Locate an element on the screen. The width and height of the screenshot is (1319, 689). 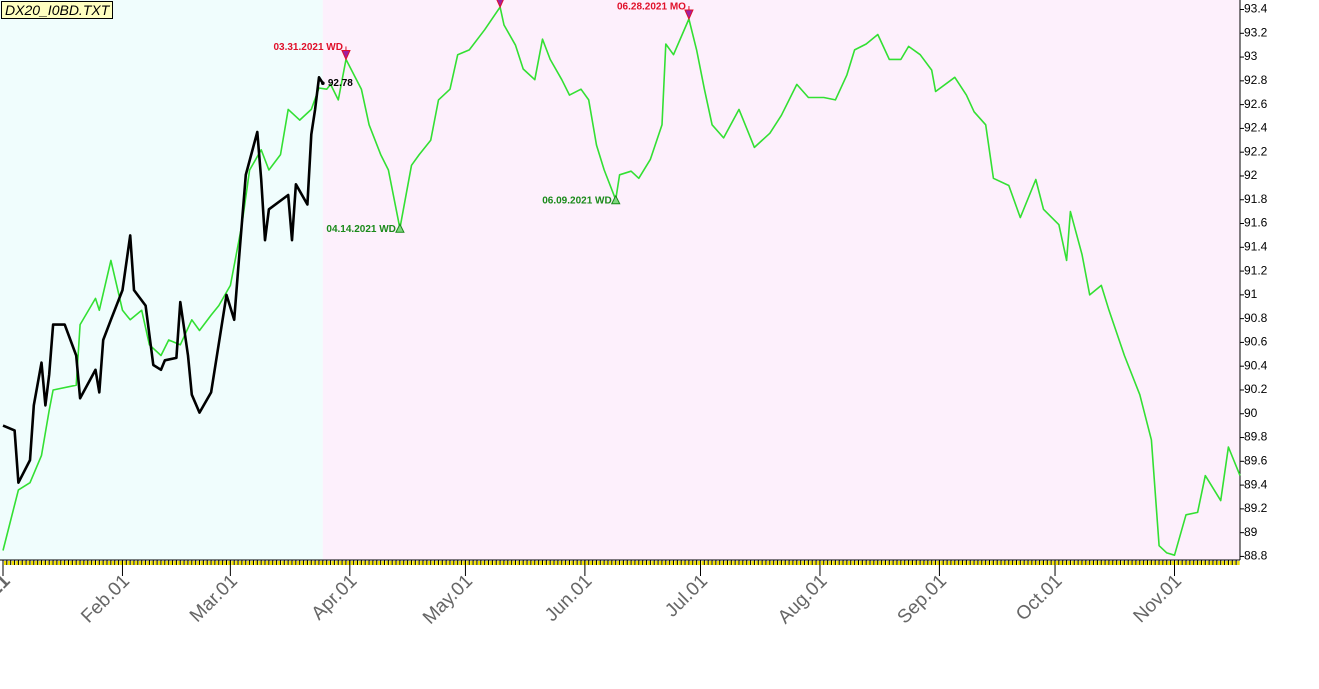
y-tick-label: 90 is located at coordinates (1251, 413).